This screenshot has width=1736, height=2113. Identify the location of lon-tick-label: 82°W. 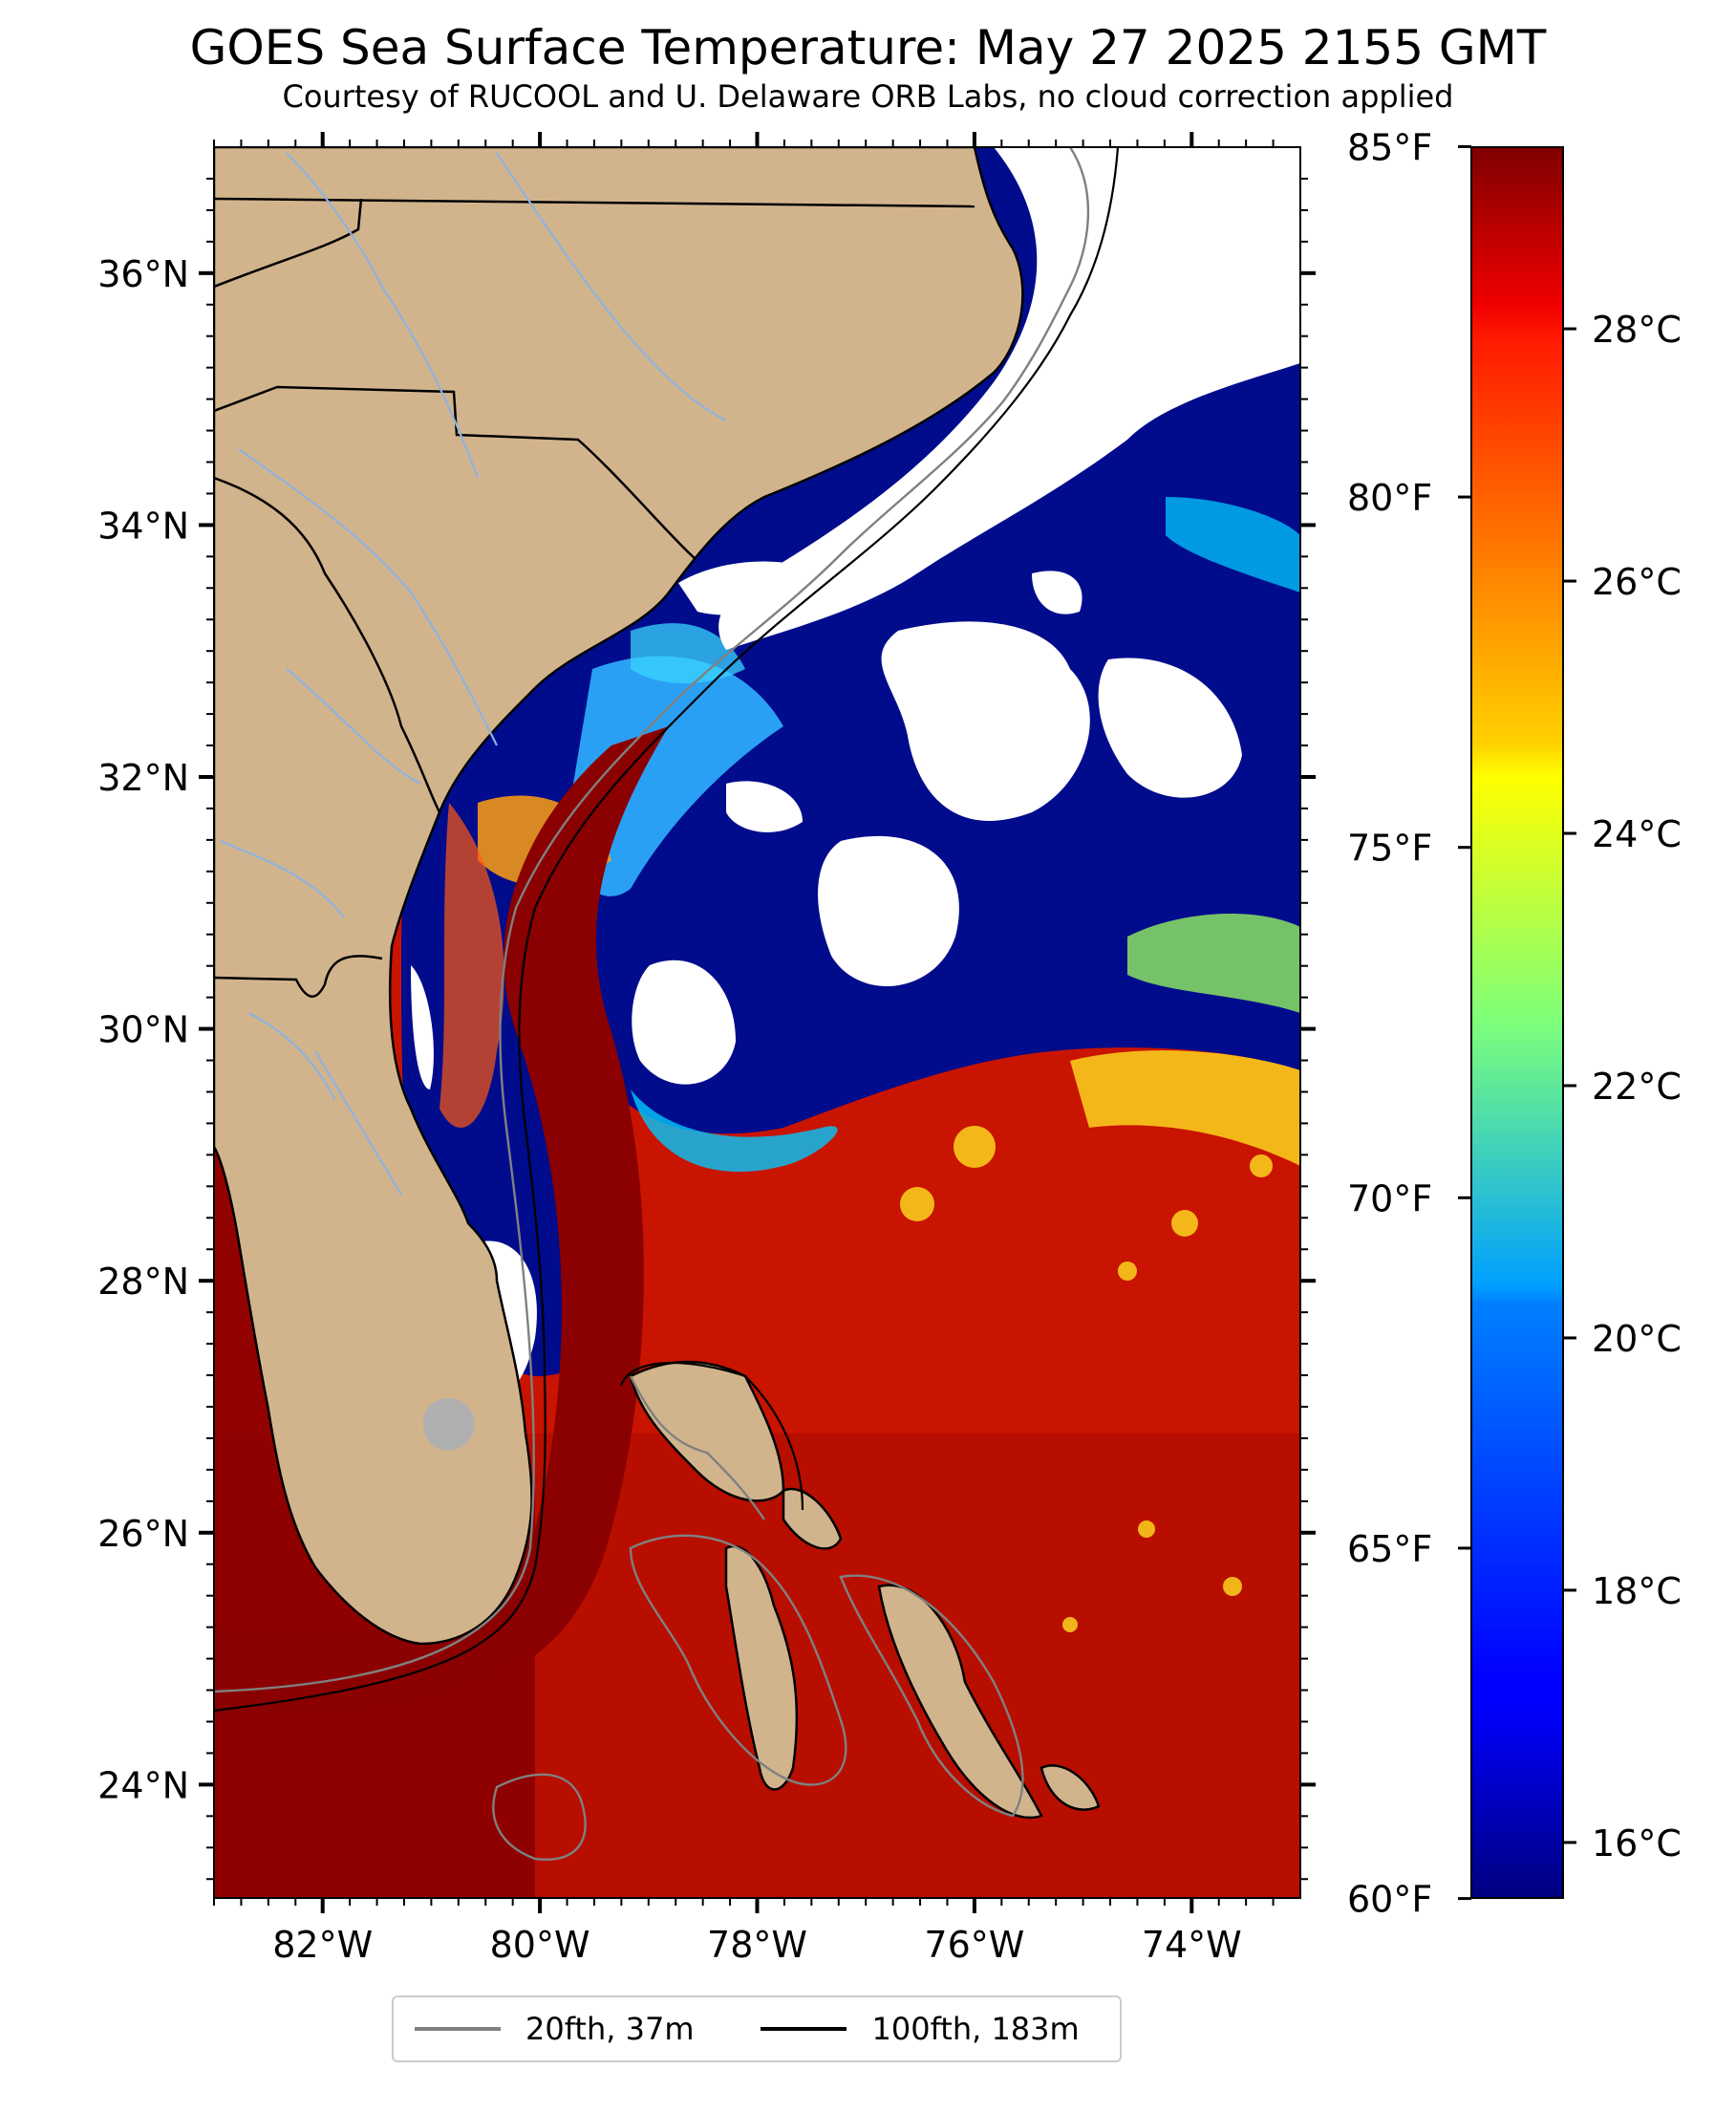
(322, 1945).